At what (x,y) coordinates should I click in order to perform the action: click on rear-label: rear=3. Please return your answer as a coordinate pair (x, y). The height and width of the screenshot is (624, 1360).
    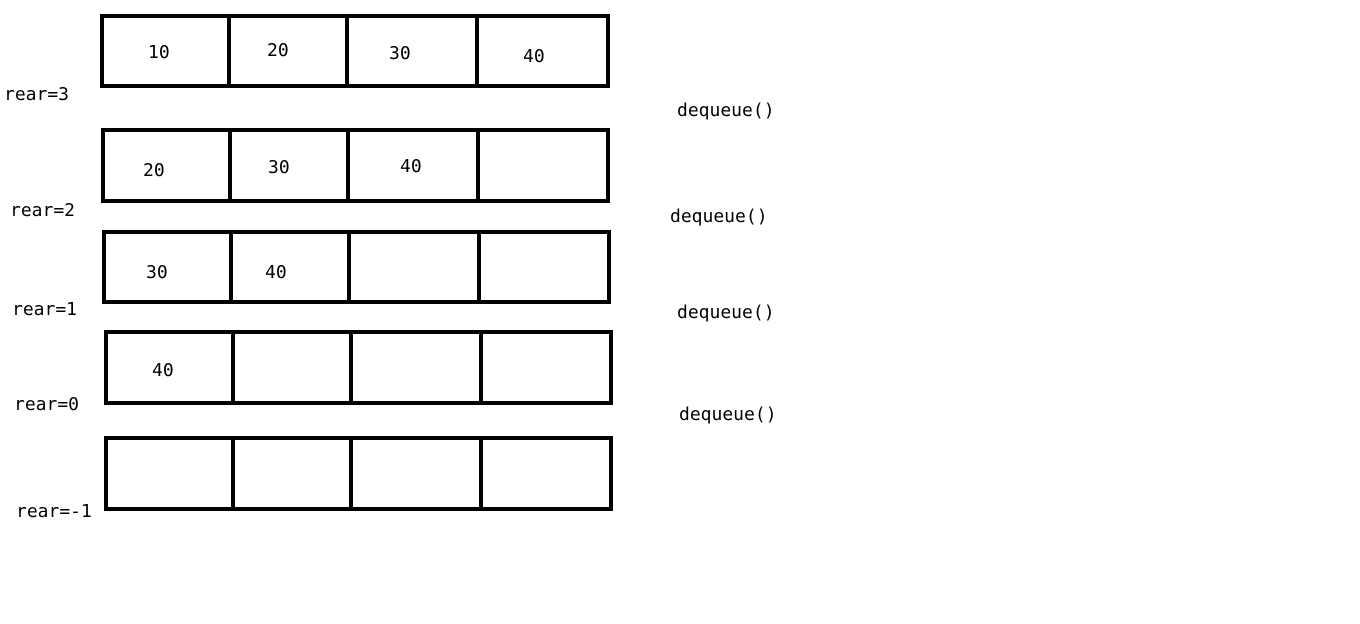
    Looking at the image, I should click on (37, 94).